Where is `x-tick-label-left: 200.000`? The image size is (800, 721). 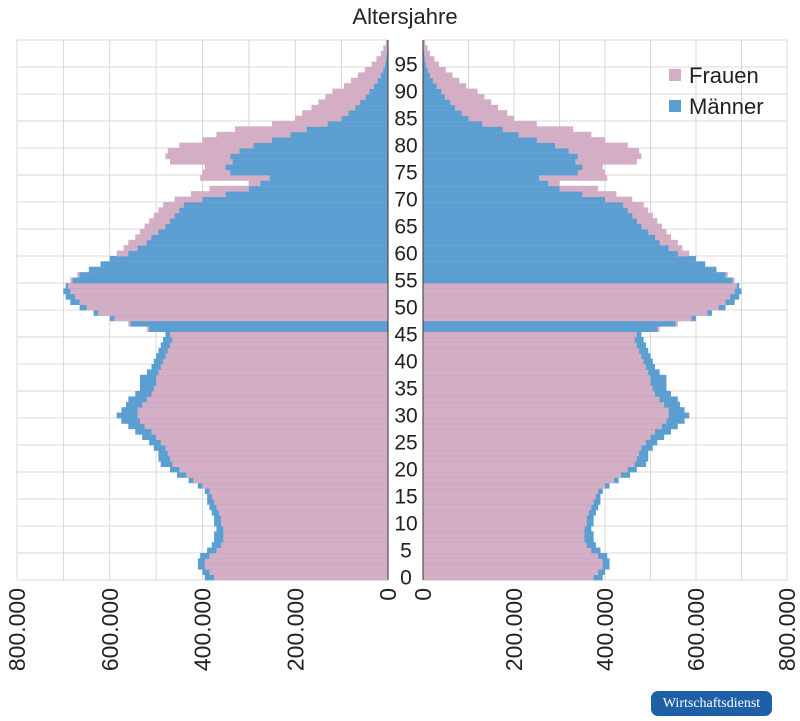
x-tick-label-left: 200.000 is located at coordinates (295, 629).